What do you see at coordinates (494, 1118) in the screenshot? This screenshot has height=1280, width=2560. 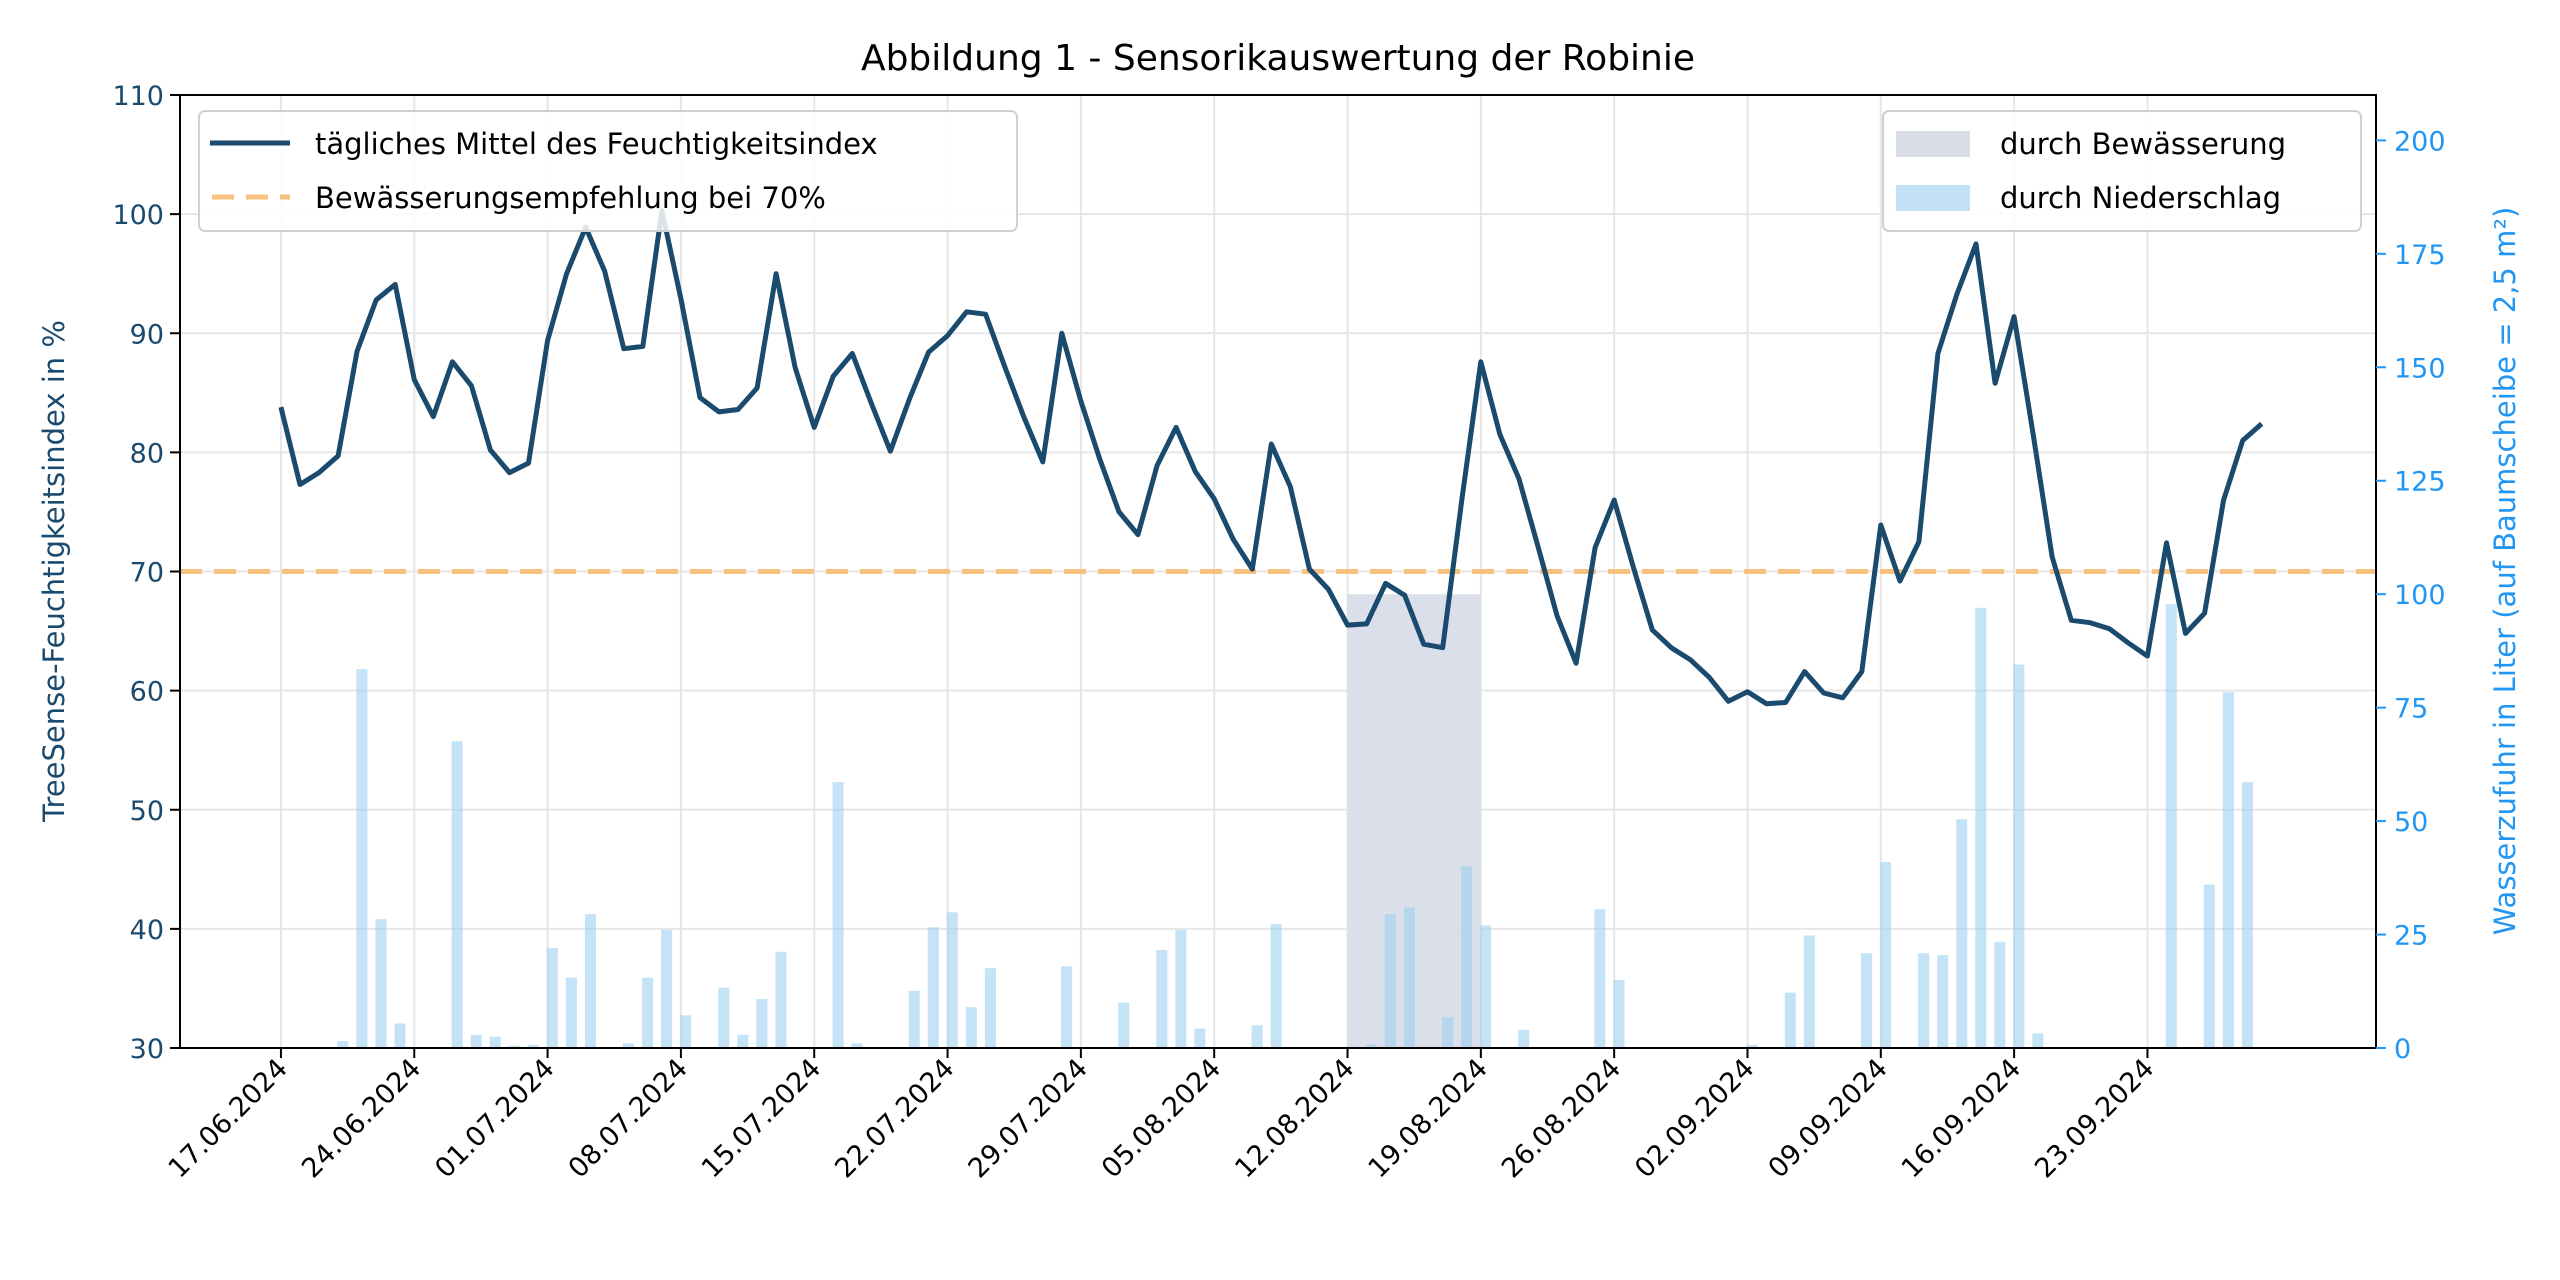 I see `x-tick-label: 01.07.2024` at bounding box center [494, 1118].